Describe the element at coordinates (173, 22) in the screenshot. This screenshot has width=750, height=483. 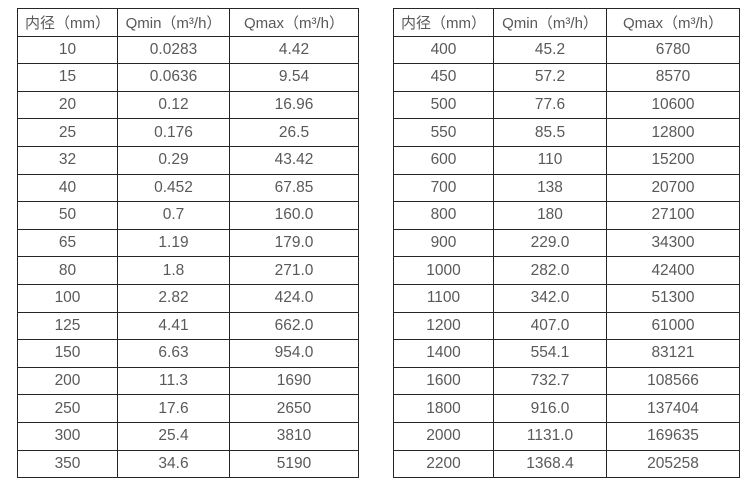
I see `header-cell-qmin: Qmin（m³/h）` at that location.